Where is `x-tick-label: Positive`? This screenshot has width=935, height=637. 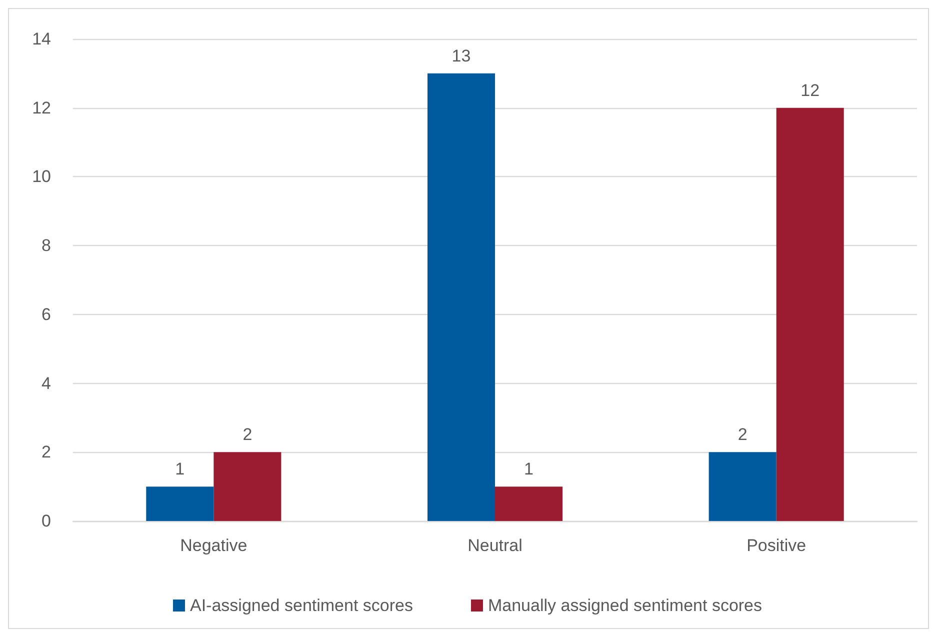 x-tick-label: Positive is located at coordinates (776, 545).